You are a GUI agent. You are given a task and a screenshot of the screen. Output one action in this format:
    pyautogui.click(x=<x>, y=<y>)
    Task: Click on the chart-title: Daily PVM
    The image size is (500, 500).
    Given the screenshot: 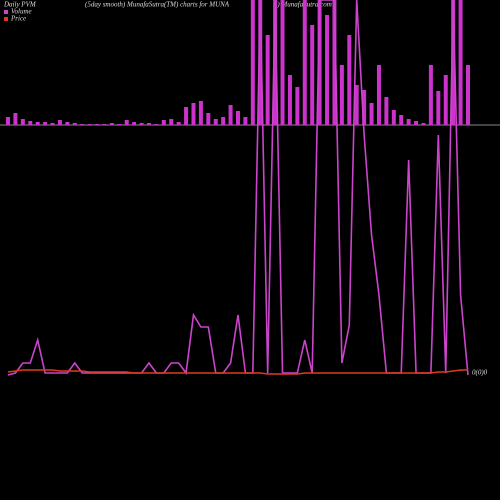 What is the action you would take?
    pyautogui.click(x=20, y=5)
    